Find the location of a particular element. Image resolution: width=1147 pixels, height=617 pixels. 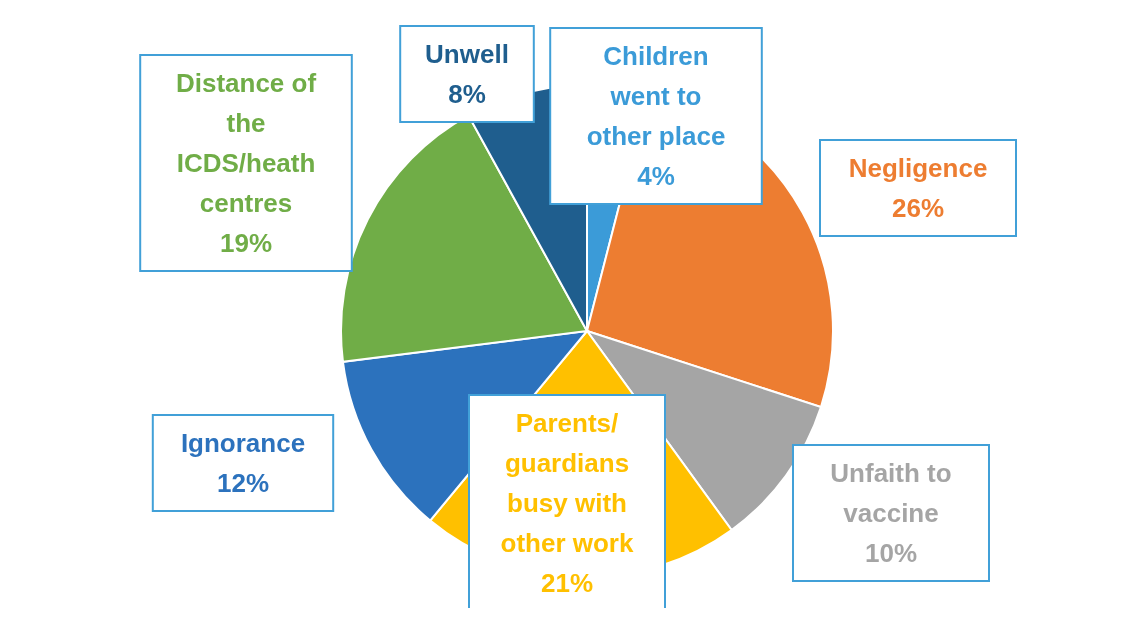

data-label: 21% is located at coordinates (567, 583).